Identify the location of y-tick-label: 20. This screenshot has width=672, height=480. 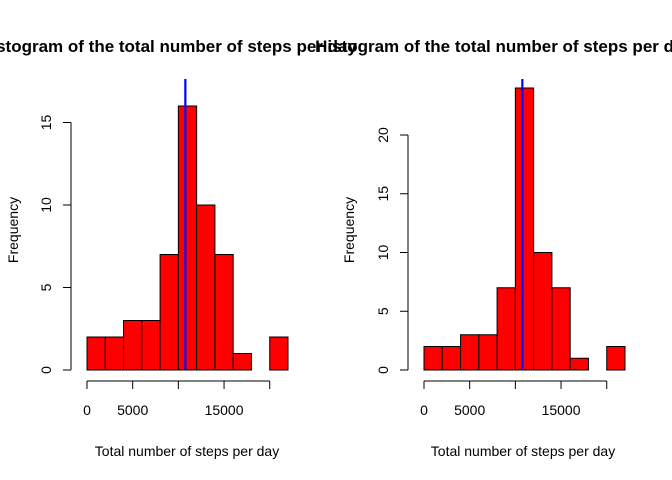
(383, 135).